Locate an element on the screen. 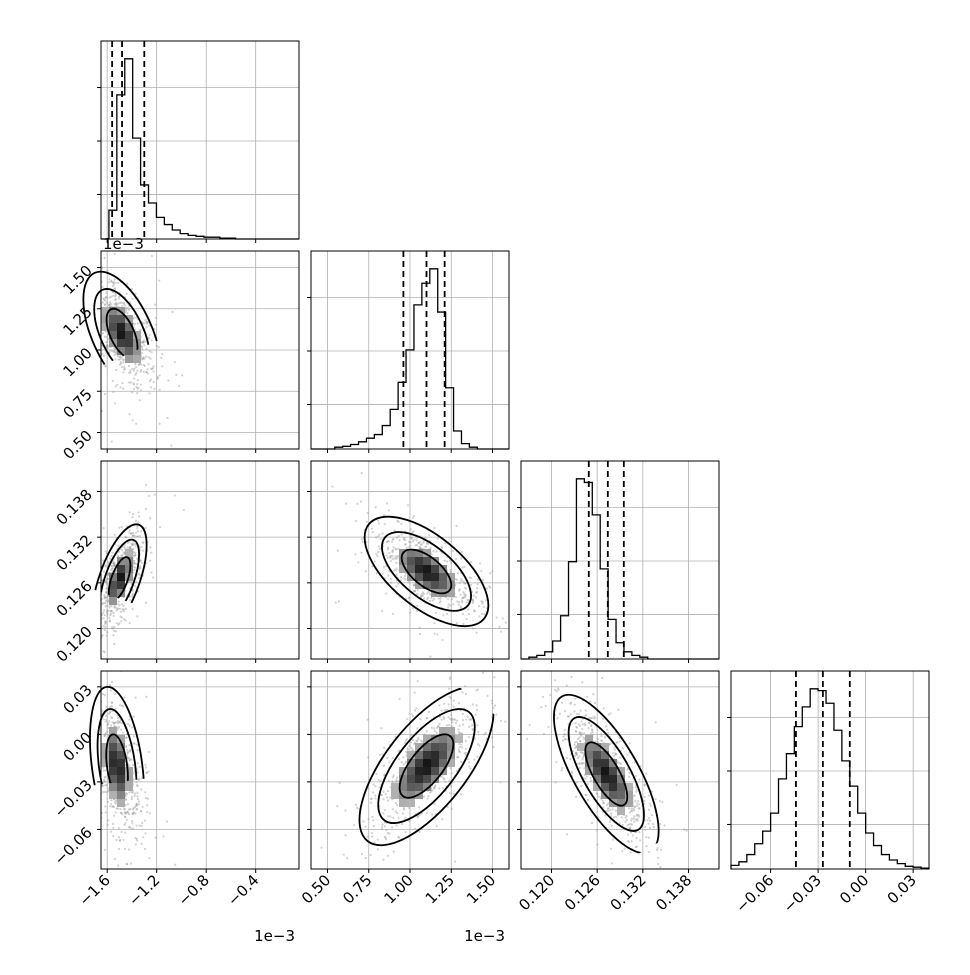 This screenshot has width=970, height=975. x-tick-label: 0.132 is located at coordinates (628, 892).